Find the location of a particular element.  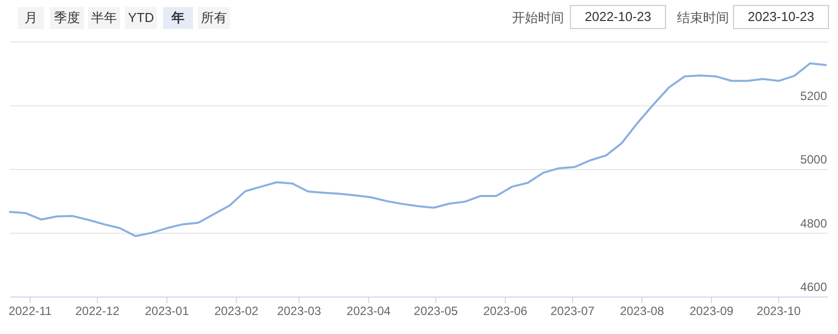

text: 季度 is located at coordinates (67, 18).